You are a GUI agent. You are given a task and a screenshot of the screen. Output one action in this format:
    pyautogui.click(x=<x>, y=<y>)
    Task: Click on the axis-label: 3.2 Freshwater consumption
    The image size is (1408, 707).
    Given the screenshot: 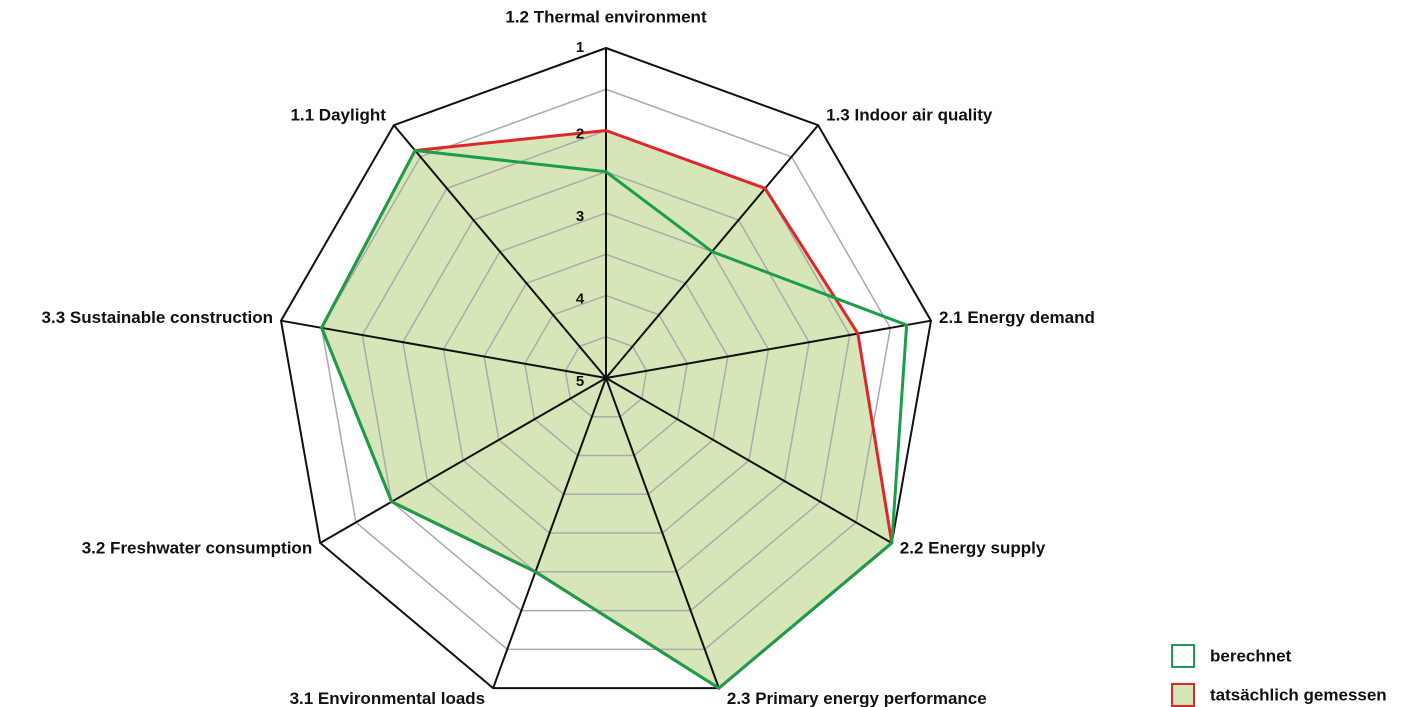 What is the action you would take?
    pyautogui.click(x=197, y=547)
    